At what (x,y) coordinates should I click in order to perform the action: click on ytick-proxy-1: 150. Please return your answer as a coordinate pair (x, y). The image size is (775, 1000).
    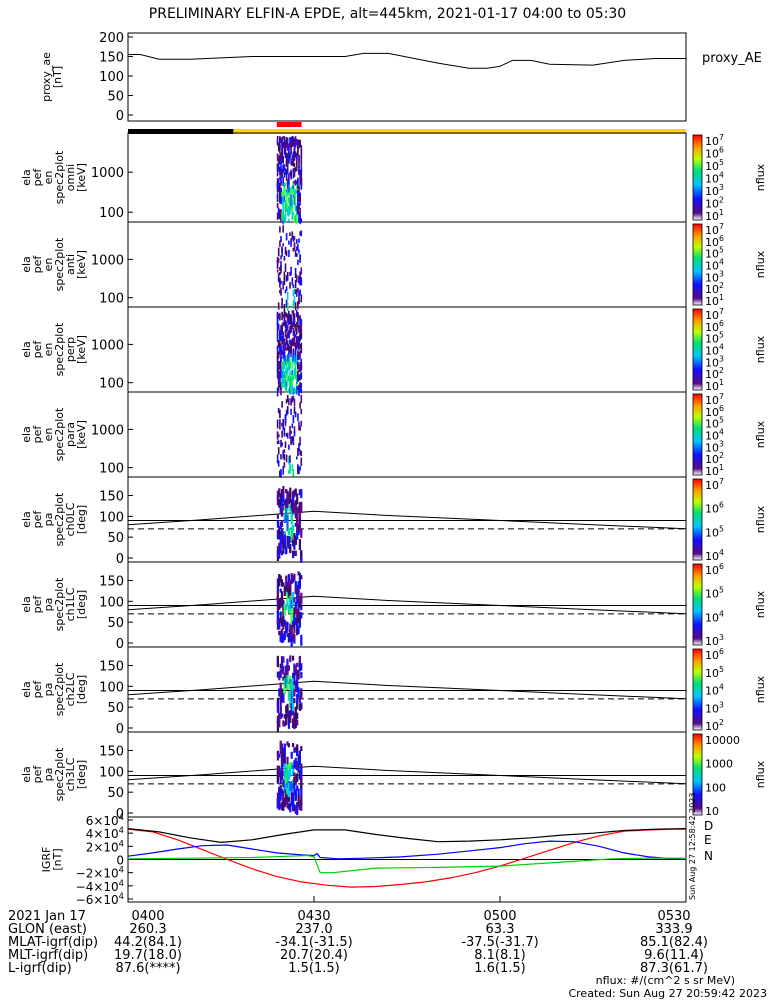
    Looking at the image, I should click on (111, 58).